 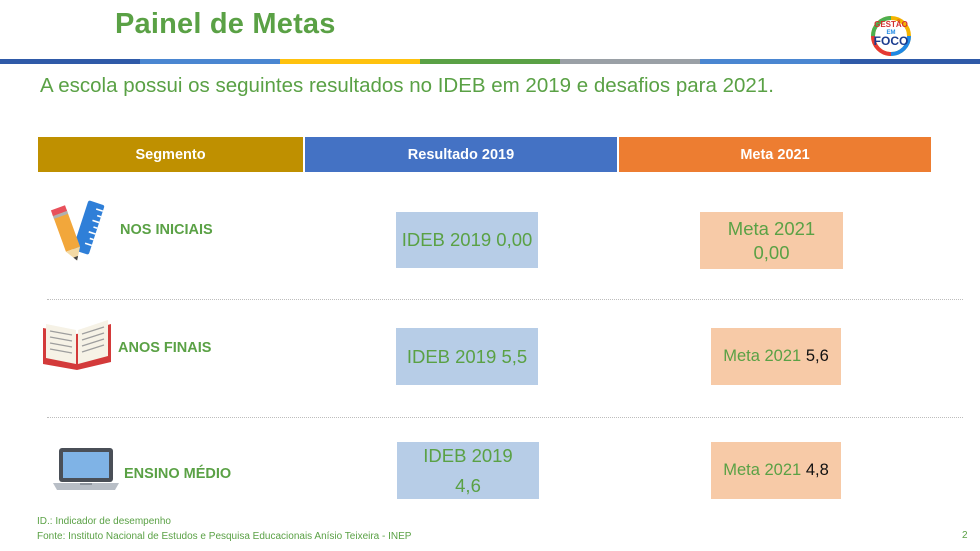 What do you see at coordinates (891, 24) in the screenshot?
I see `logo-text-1: GESTÃO` at bounding box center [891, 24].